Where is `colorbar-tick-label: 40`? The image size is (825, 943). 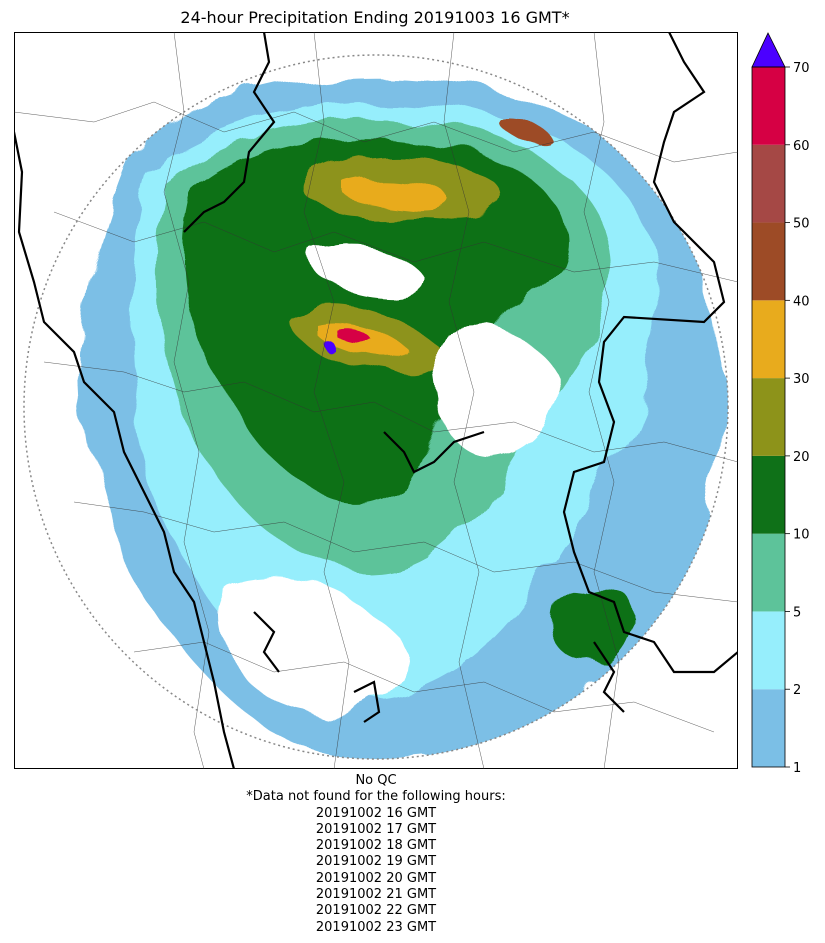 colorbar-tick-label: 40 is located at coordinates (801, 301).